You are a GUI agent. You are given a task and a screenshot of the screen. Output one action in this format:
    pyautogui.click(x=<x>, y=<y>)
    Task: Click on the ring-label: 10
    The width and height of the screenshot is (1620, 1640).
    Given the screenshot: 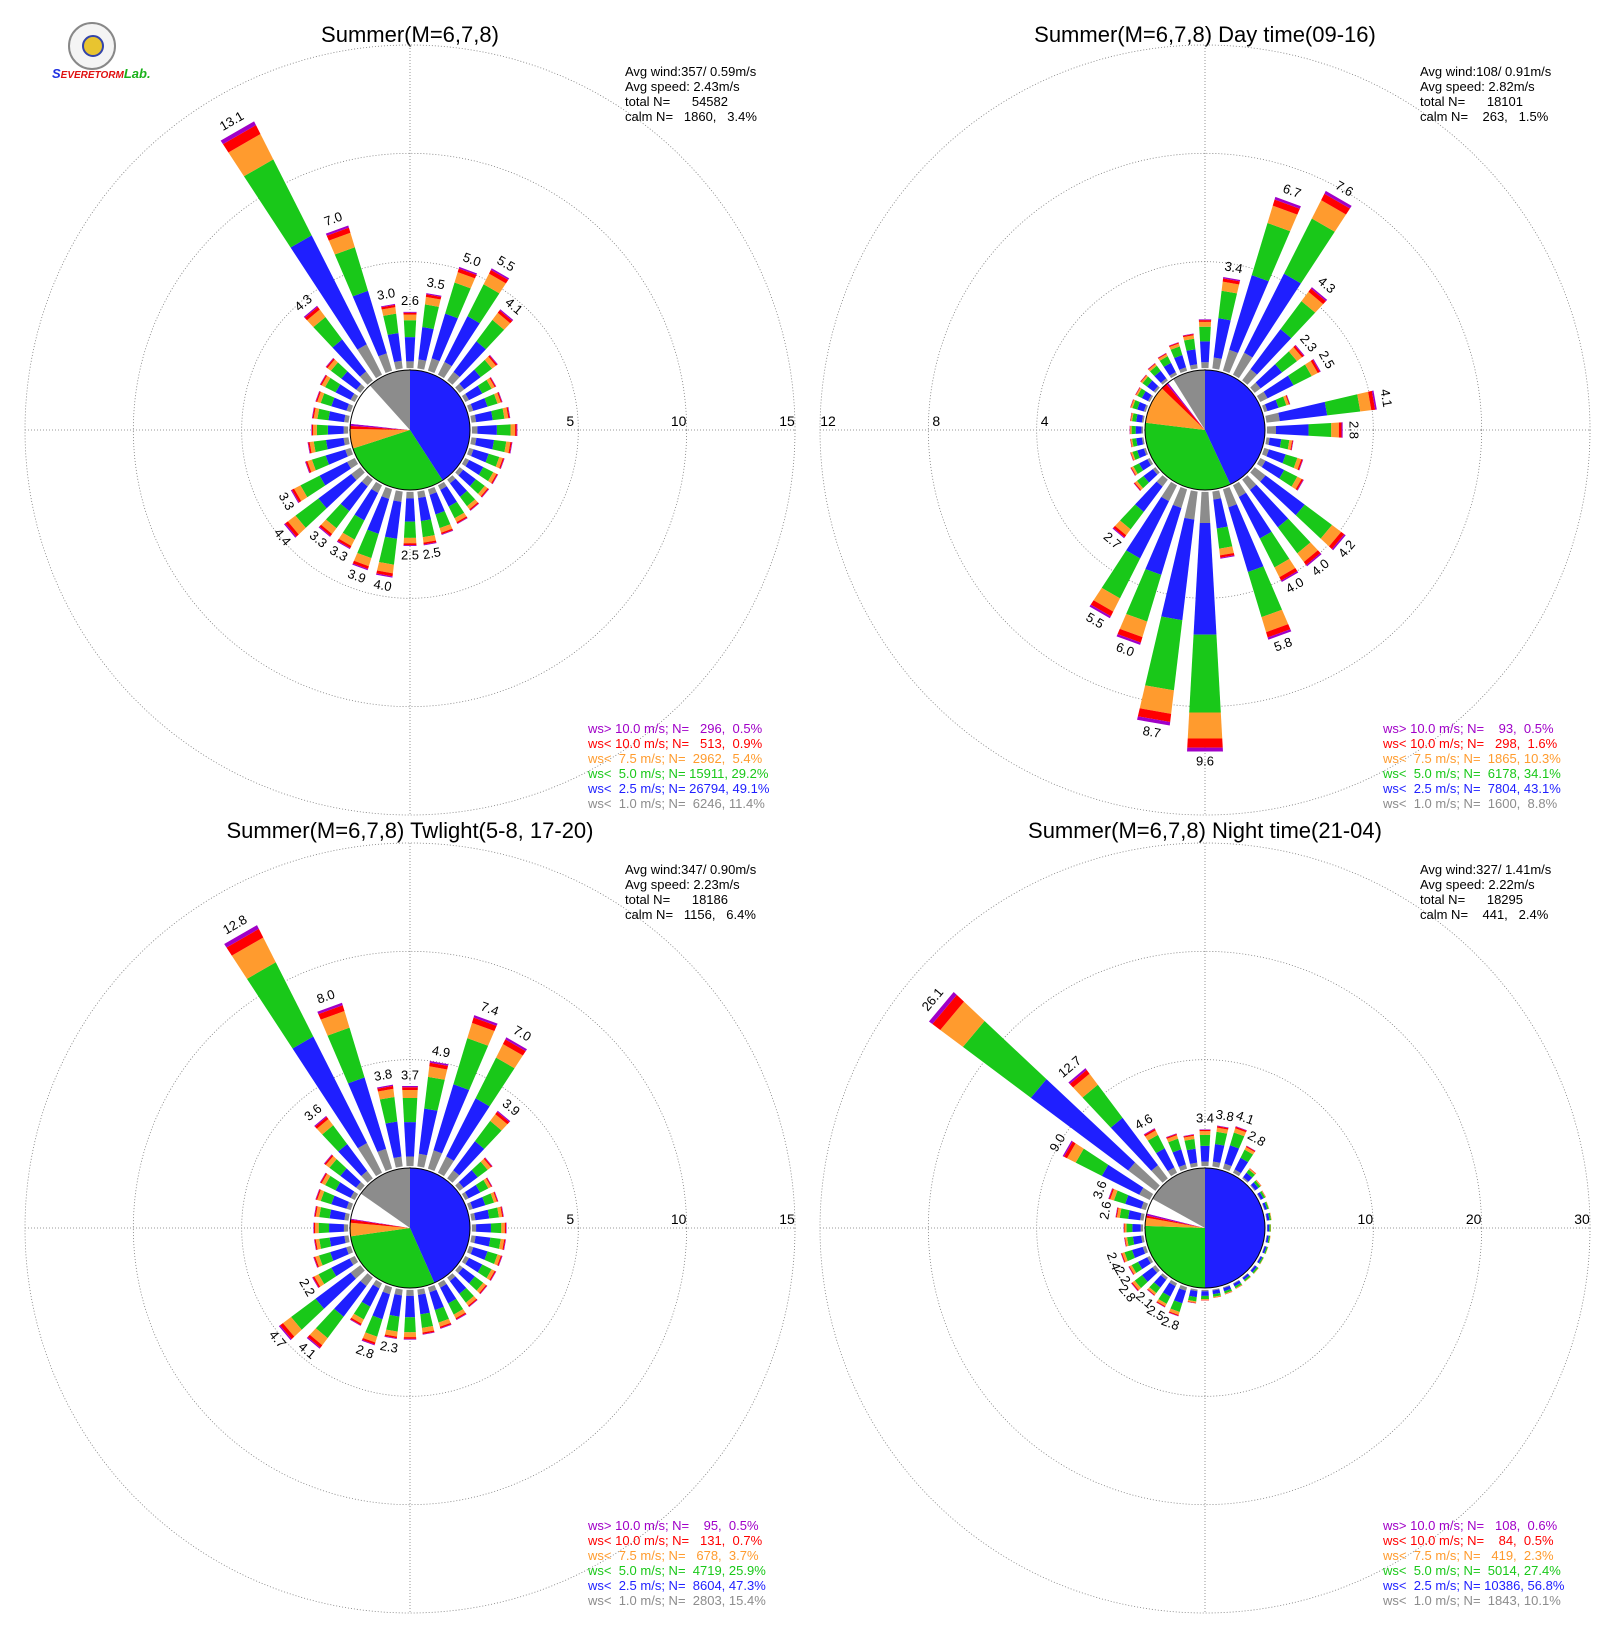 What is the action you would take?
    pyautogui.click(x=1366, y=1219)
    